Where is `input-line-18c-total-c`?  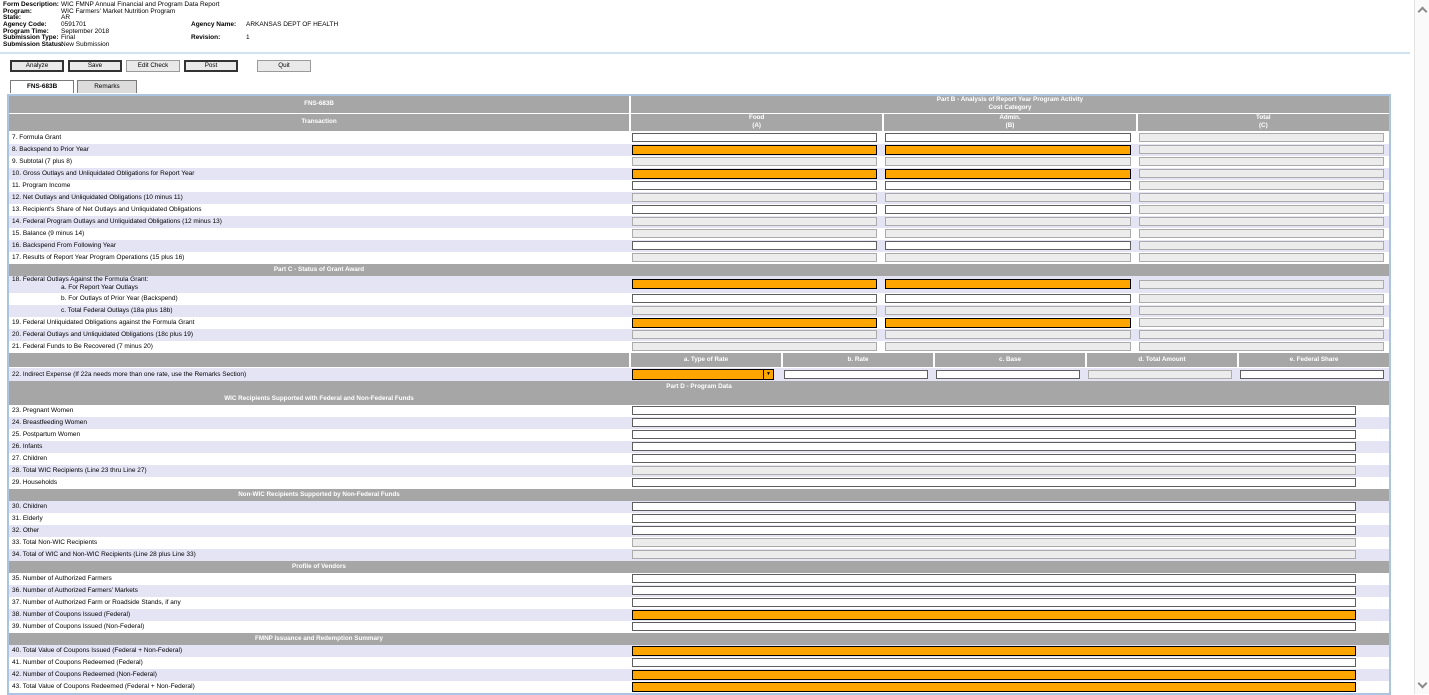 input-line-18c-total-c is located at coordinates (1261, 311).